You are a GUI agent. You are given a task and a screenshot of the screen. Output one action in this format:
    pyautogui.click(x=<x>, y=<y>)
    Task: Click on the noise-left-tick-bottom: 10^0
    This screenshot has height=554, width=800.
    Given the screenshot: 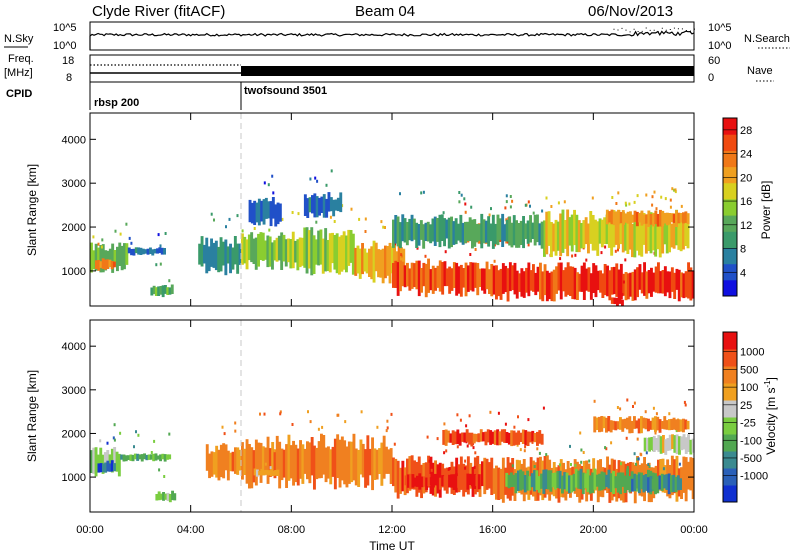 What is the action you would take?
    pyautogui.click(x=65, y=46)
    